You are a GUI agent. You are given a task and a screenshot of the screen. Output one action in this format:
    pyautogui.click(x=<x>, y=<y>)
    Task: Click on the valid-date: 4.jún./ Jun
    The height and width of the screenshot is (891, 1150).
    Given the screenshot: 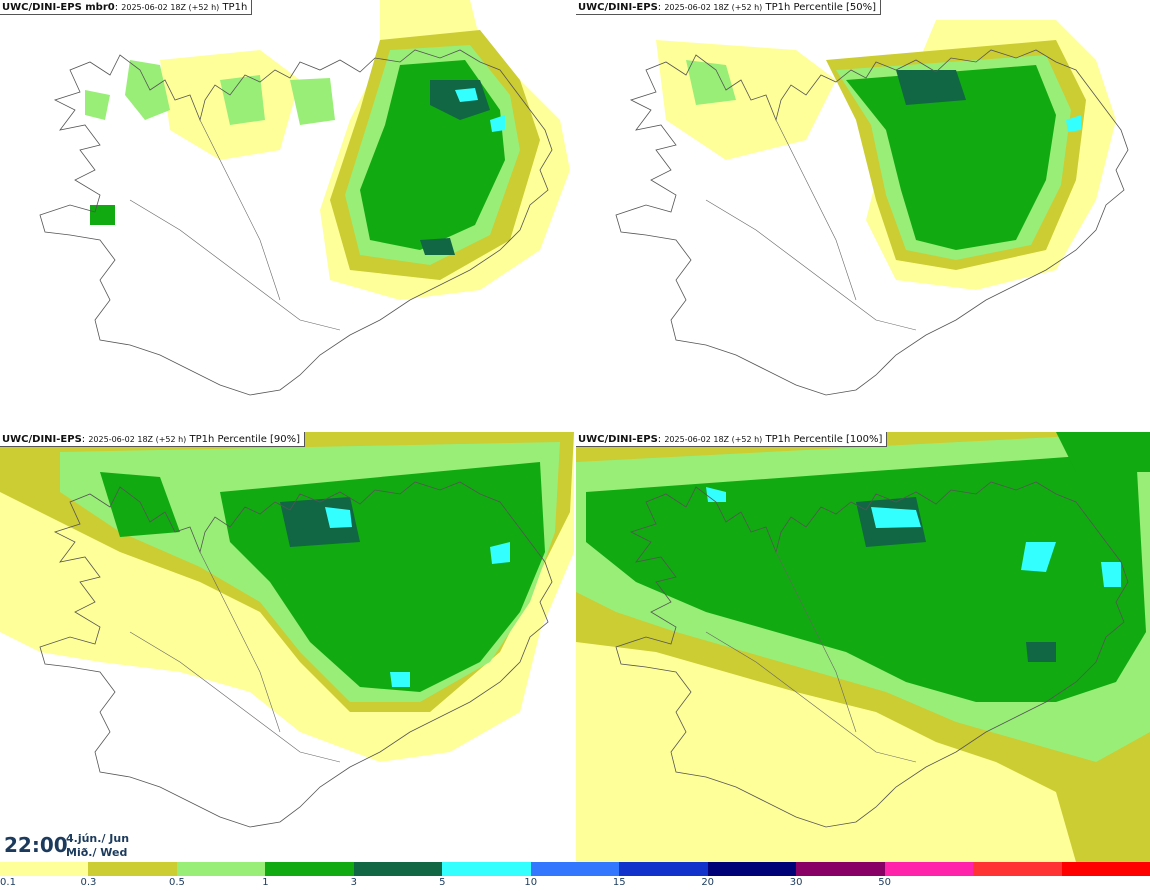 What is the action you would take?
    pyautogui.click(x=98, y=838)
    